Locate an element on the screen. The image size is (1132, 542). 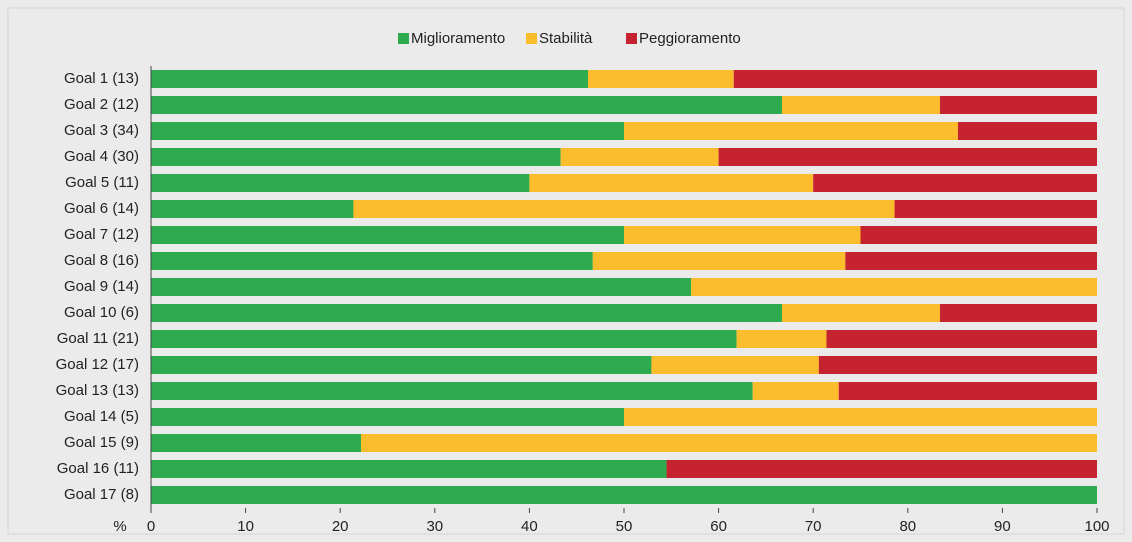
x-tick-label: 70 is located at coordinates (813, 526).